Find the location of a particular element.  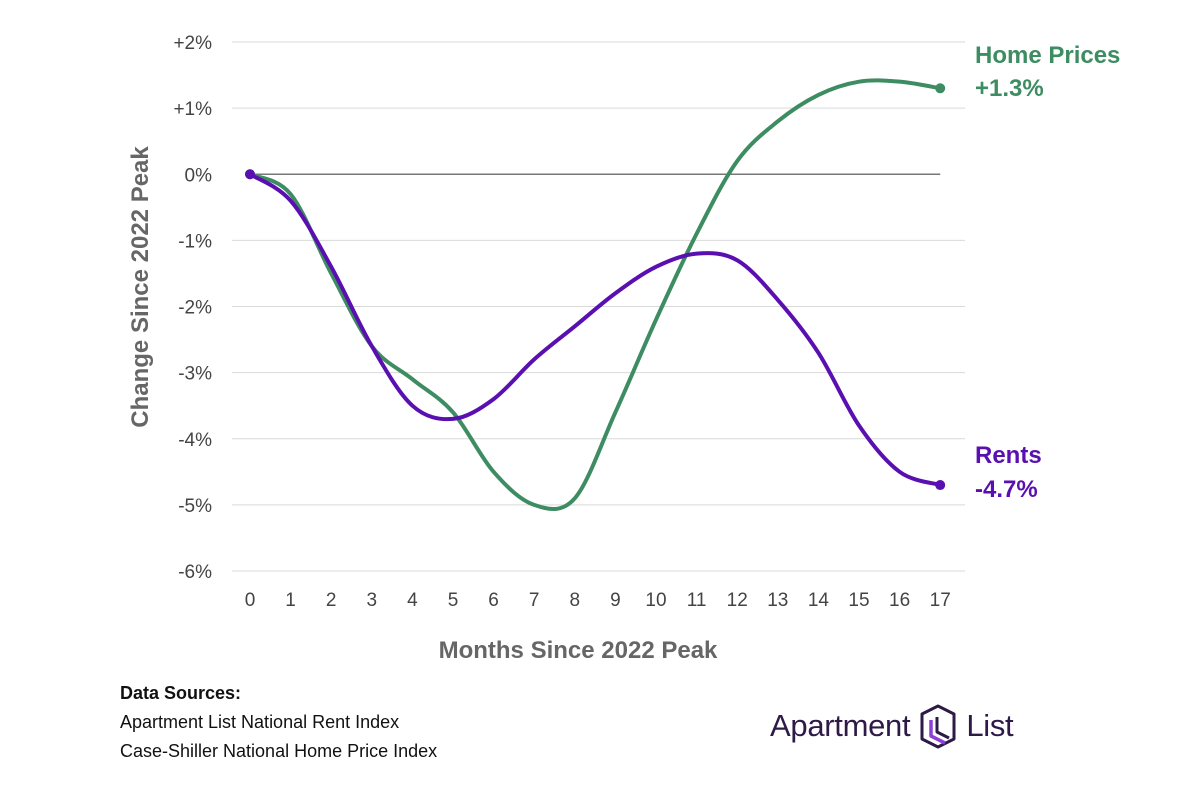

x-tick-label: 2 is located at coordinates (331, 600).